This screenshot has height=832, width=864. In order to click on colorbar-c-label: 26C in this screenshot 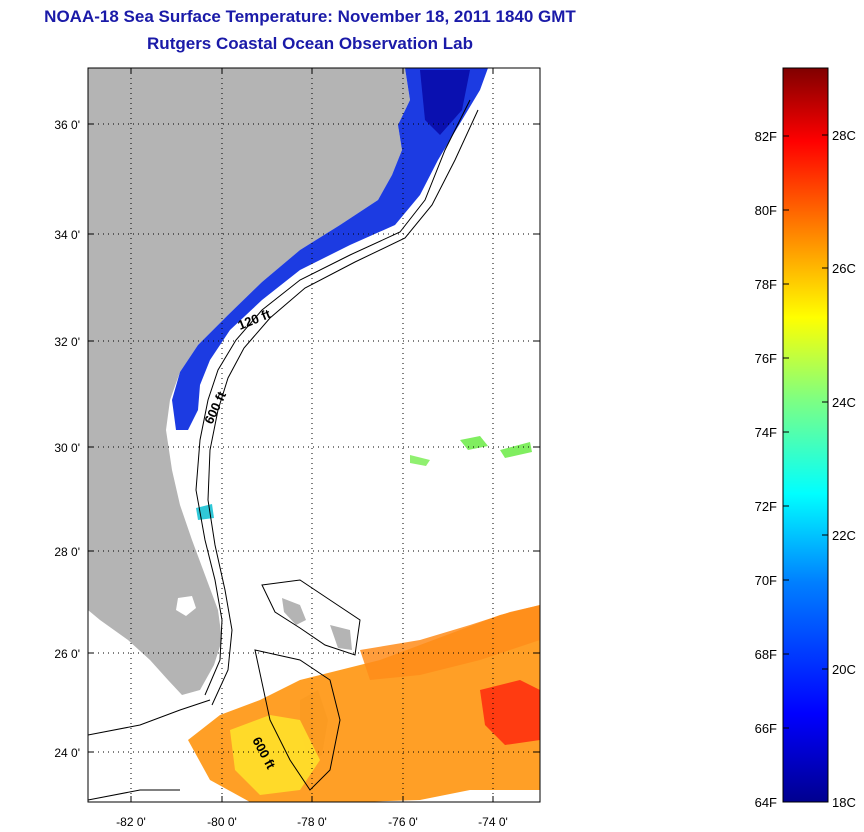, I will do `click(844, 268)`.